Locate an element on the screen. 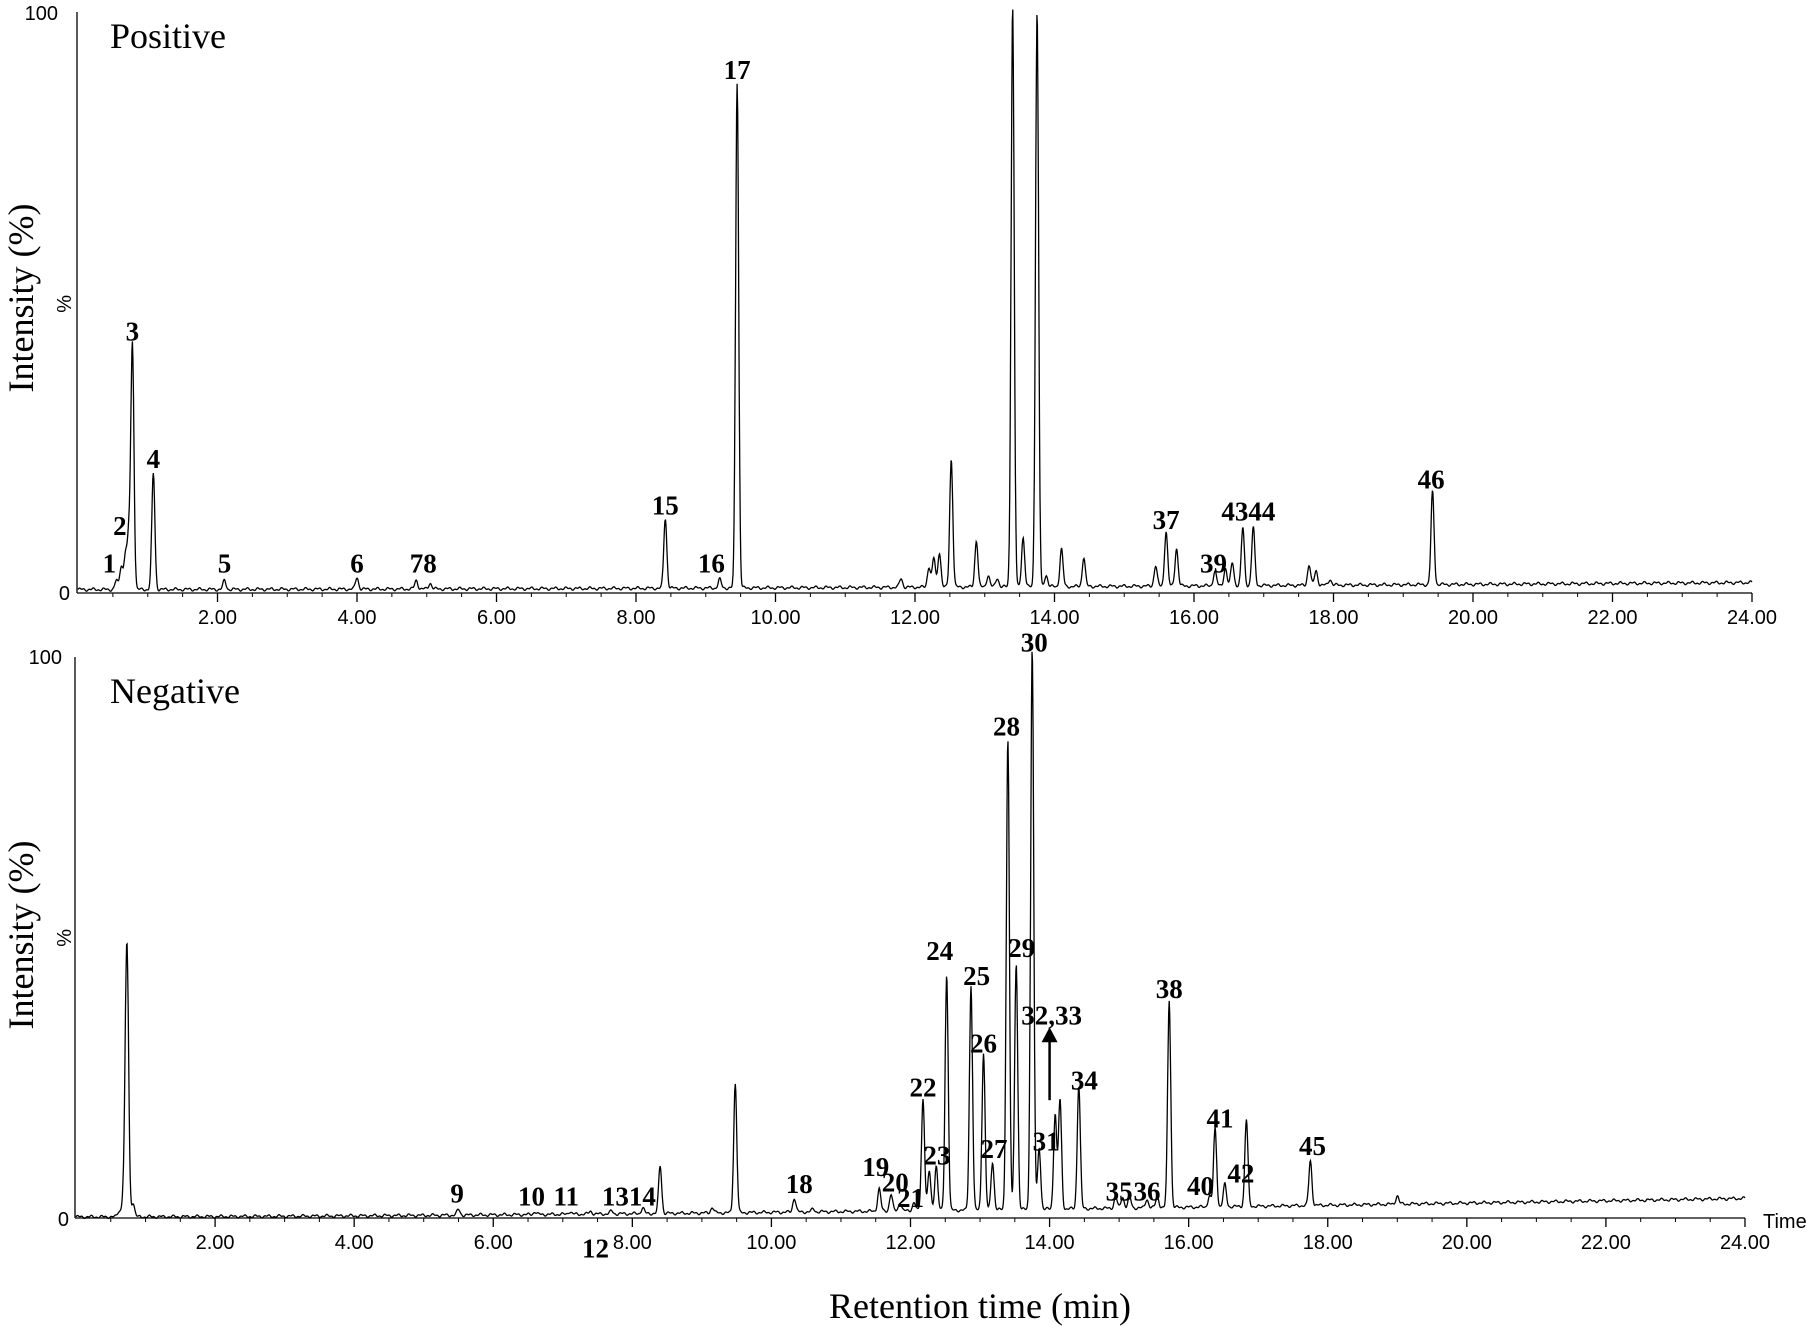 The height and width of the screenshot is (1328, 1816). peak-label: 34 is located at coordinates (1084, 1081).